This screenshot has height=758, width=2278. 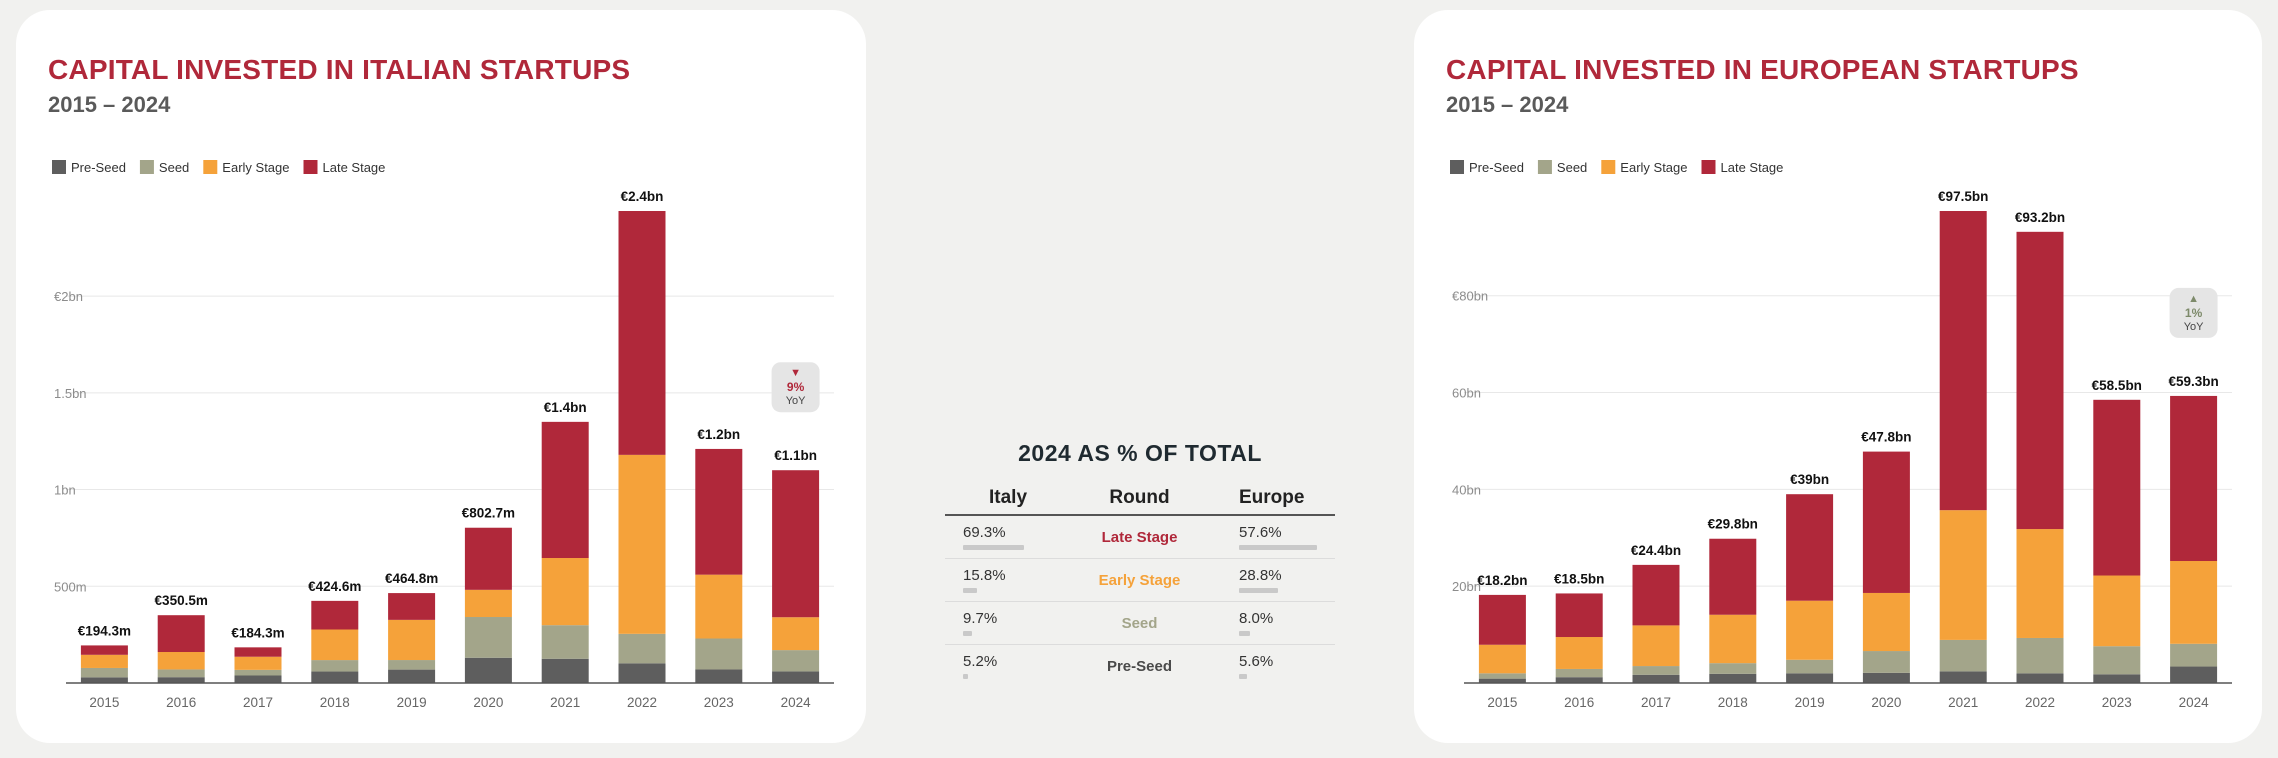 What do you see at coordinates (2040, 702) in the screenshot?
I see `europe-xtick-label: 2022` at bounding box center [2040, 702].